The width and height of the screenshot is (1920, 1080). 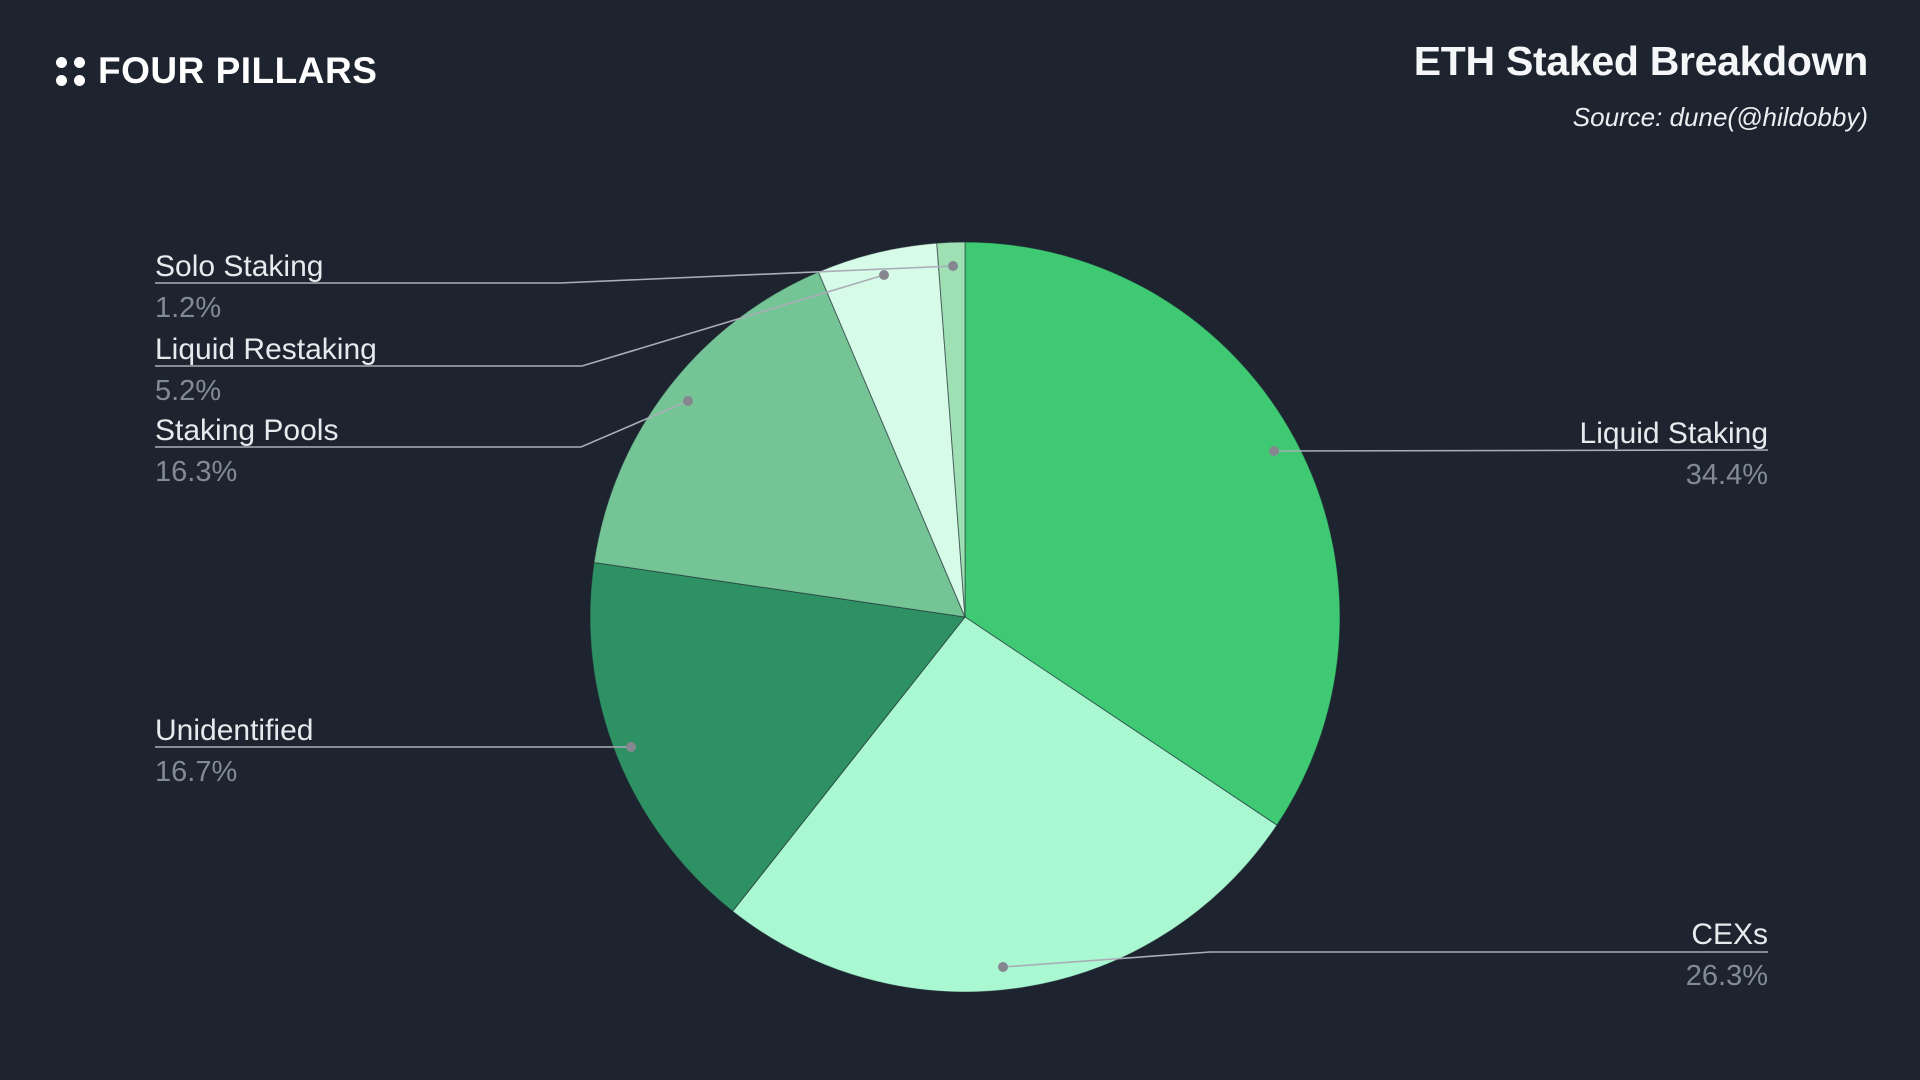 I want to click on callout-percent: 1.2%, so click(x=188, y=308).